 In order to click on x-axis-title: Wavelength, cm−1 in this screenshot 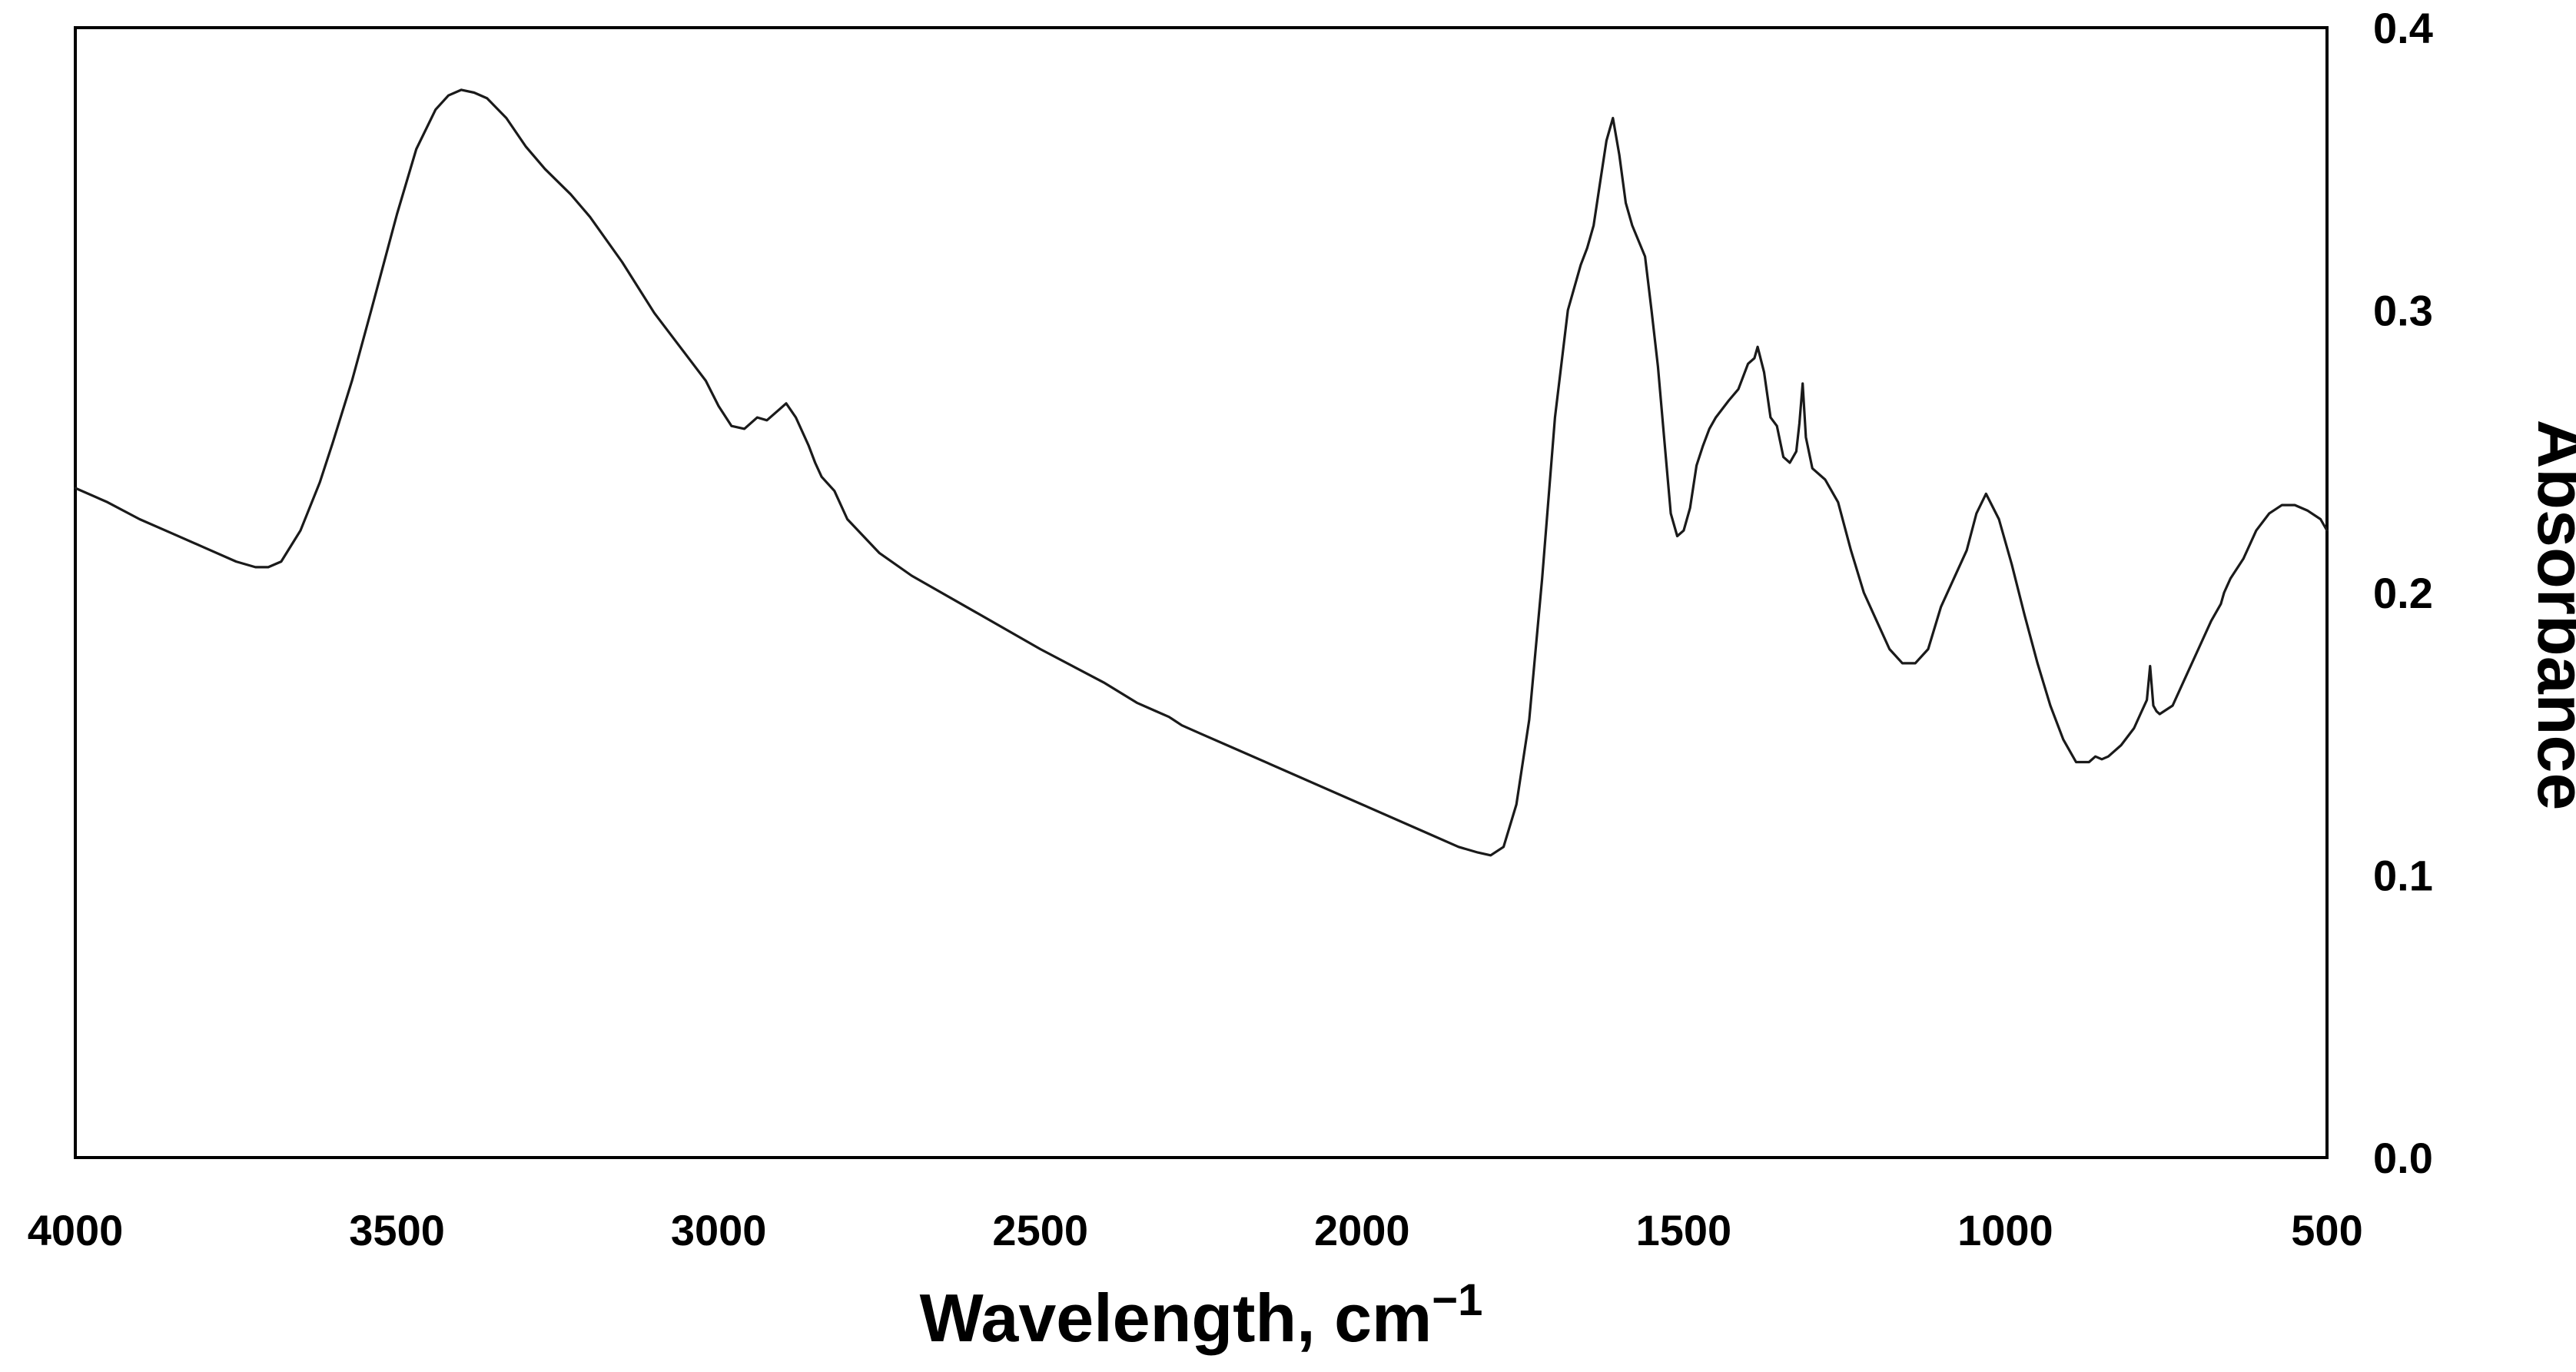, I will do `click(1201, 1315)`.